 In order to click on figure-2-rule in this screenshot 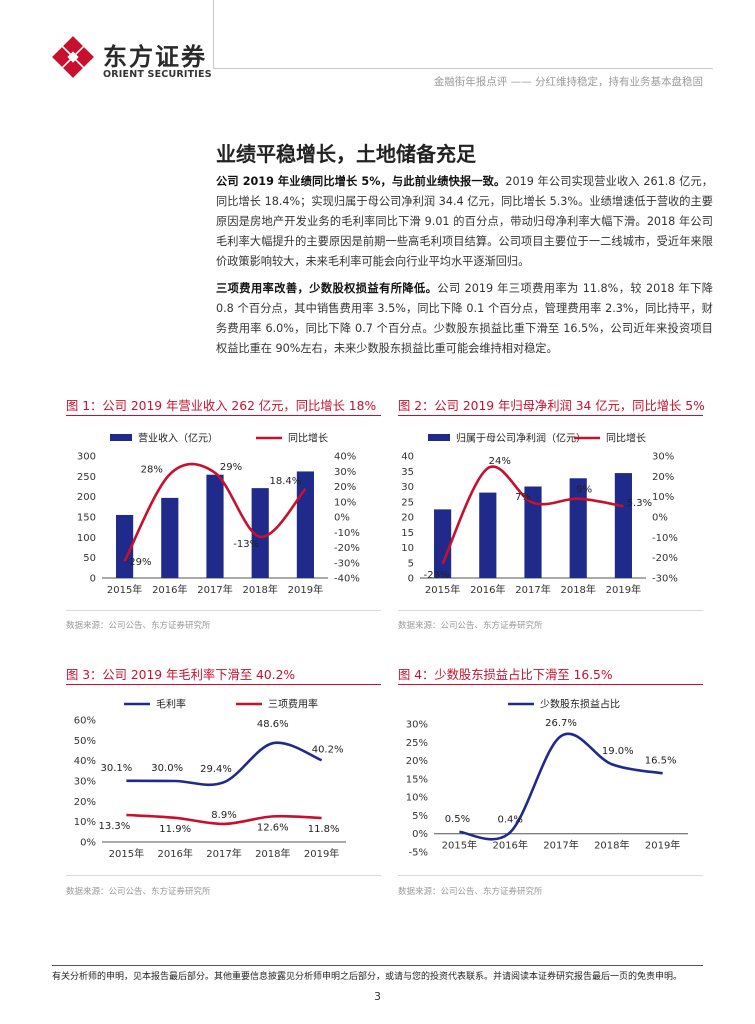, I will do `click(550, 415)`.